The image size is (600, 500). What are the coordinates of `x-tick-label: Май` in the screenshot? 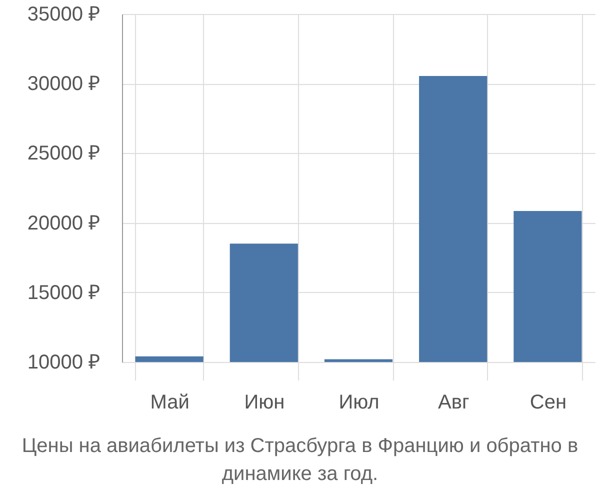 It's located at (170, 403).